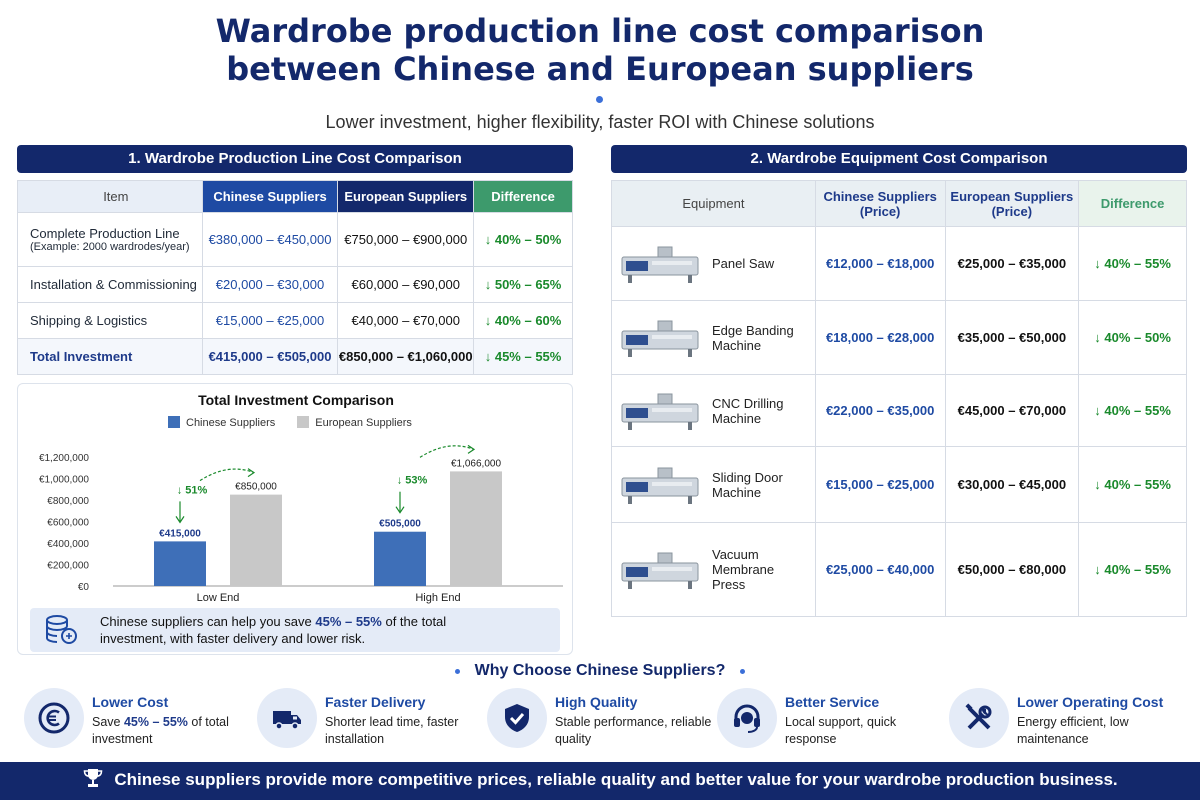 The width and height of the screenshot is (1200, 800). What do you see at coordinates (742, 671) in the screenshot?
I see `why-dot-right` at bounding box center [742, 671].